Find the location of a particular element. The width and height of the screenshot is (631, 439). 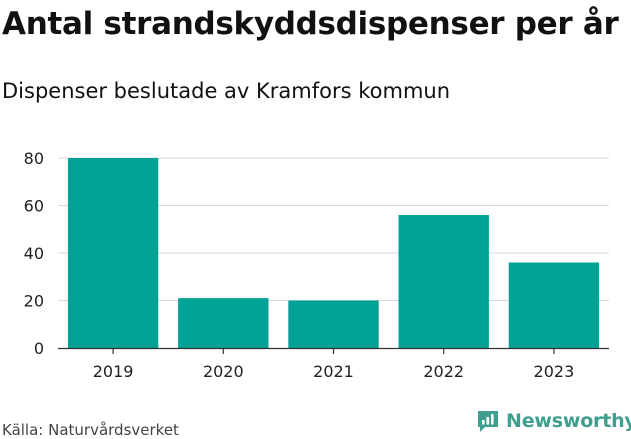

bar-2021 is located at coordinates (333, 324).